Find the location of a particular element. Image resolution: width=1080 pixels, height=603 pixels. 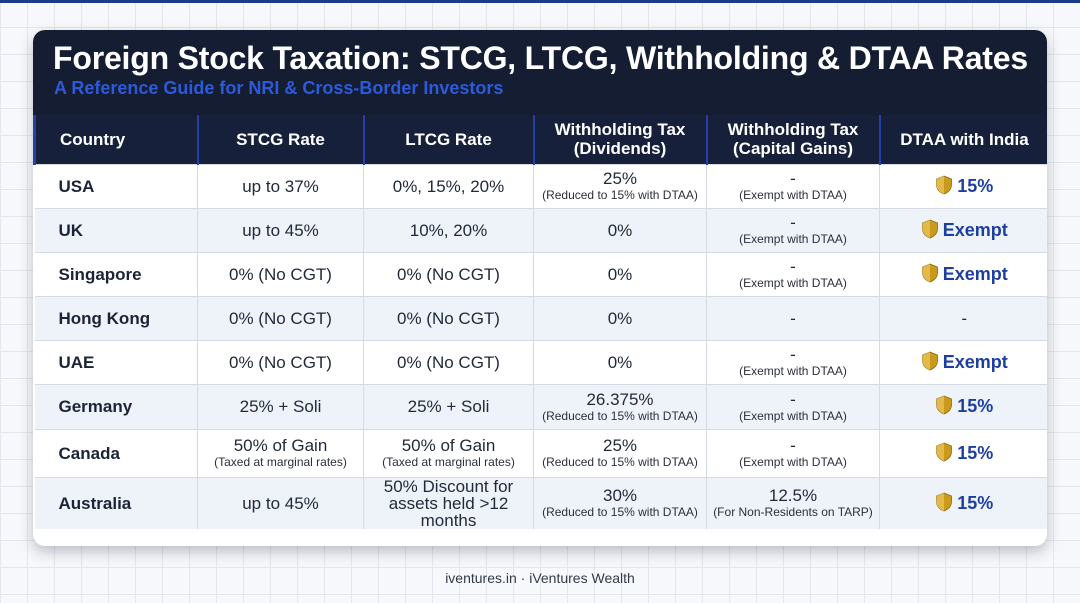

country-cell: Singapore is located at coordinates (116, 273).